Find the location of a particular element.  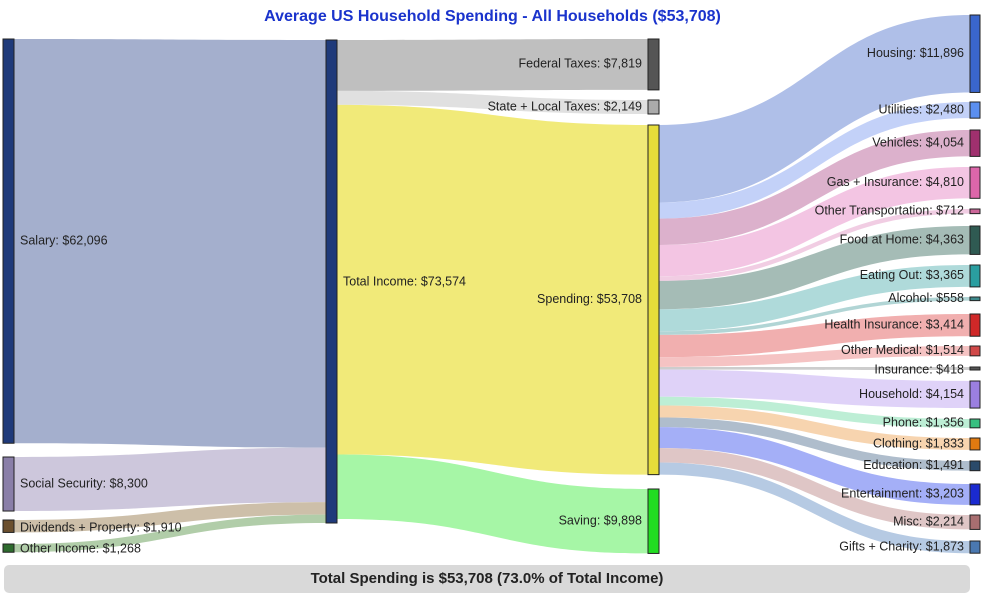

label-phone: Phone: $1,356 is located at coordinates (923, 423).